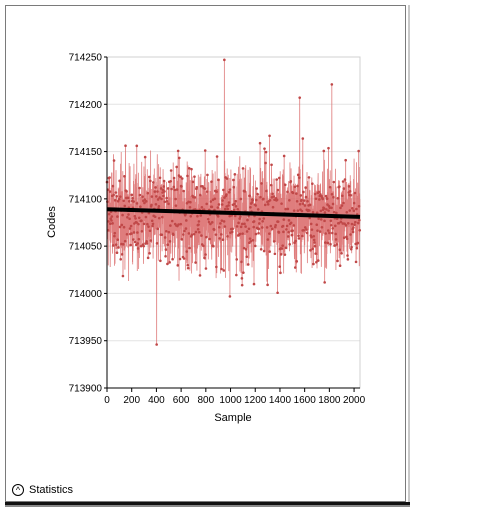 The height and width of the screenshot is (516, 500). I want to click on statistics-toggle: ^ Statistics, so click(42, 490).